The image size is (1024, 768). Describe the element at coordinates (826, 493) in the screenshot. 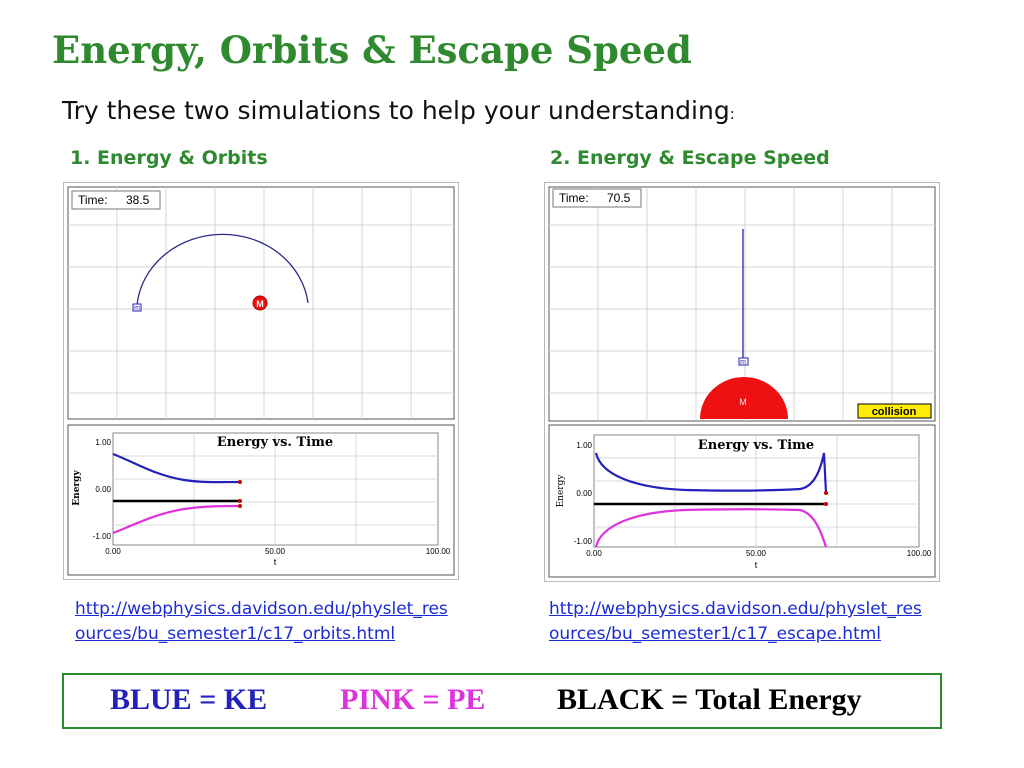

I see `sim2-ke-marker` at that location.